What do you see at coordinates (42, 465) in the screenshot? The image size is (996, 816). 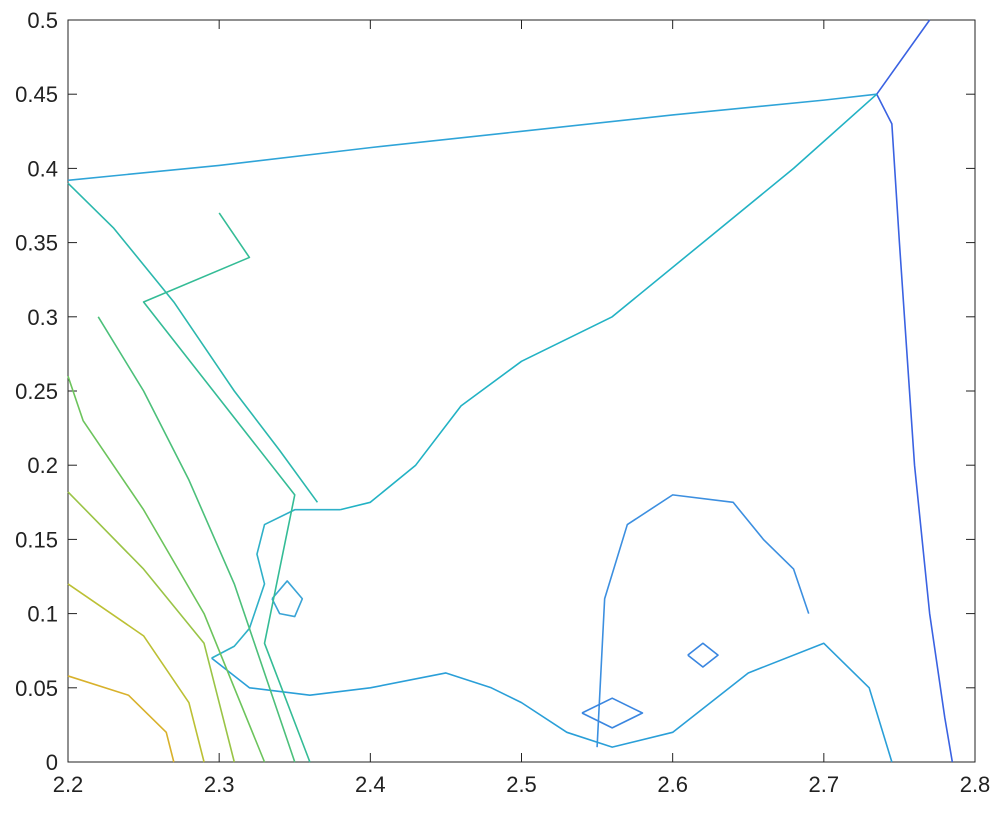 I see `y-tick-label: 0.2` at bounding box center [42, 465].